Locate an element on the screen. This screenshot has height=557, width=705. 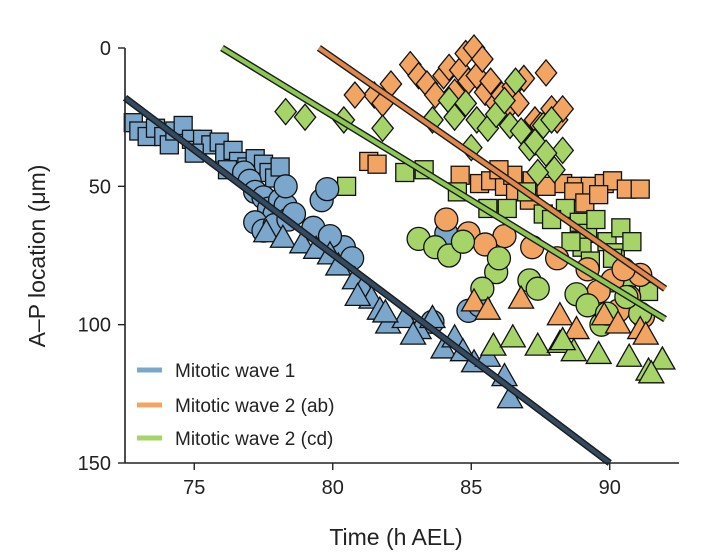
legend-label-wave2ab: Mitotic wave 2 (ab) is located at coordinates (254, 406).